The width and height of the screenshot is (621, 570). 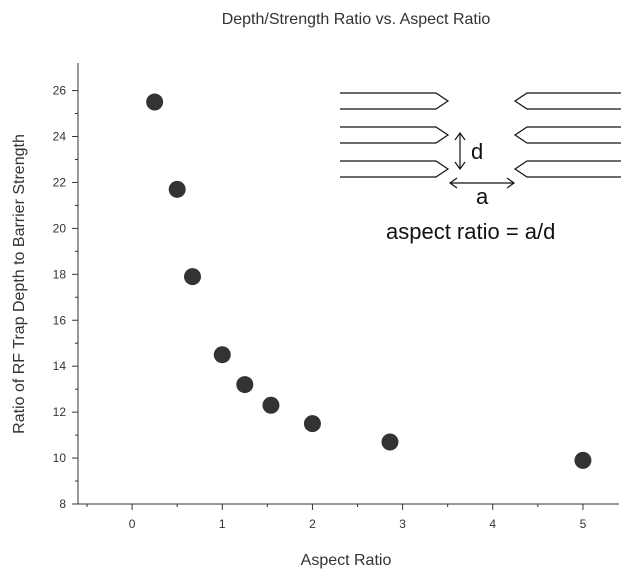 I want to click on x-tick-label: 5, so click(x=583, y=524).